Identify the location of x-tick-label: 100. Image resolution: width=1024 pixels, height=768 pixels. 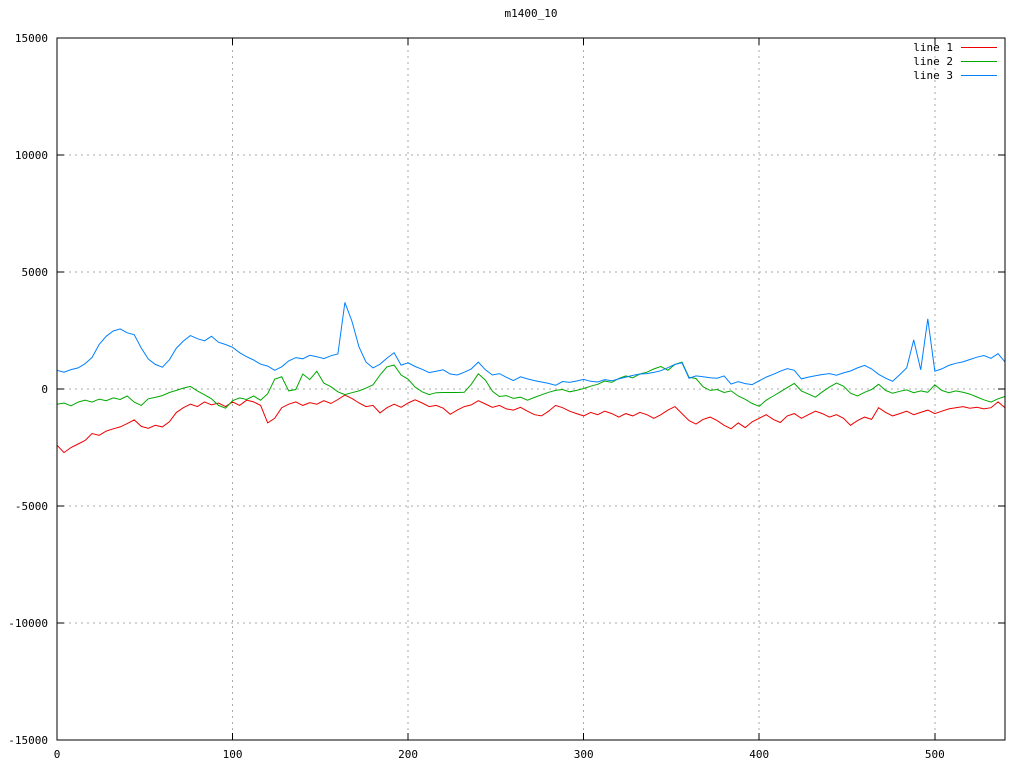
(233, 754).